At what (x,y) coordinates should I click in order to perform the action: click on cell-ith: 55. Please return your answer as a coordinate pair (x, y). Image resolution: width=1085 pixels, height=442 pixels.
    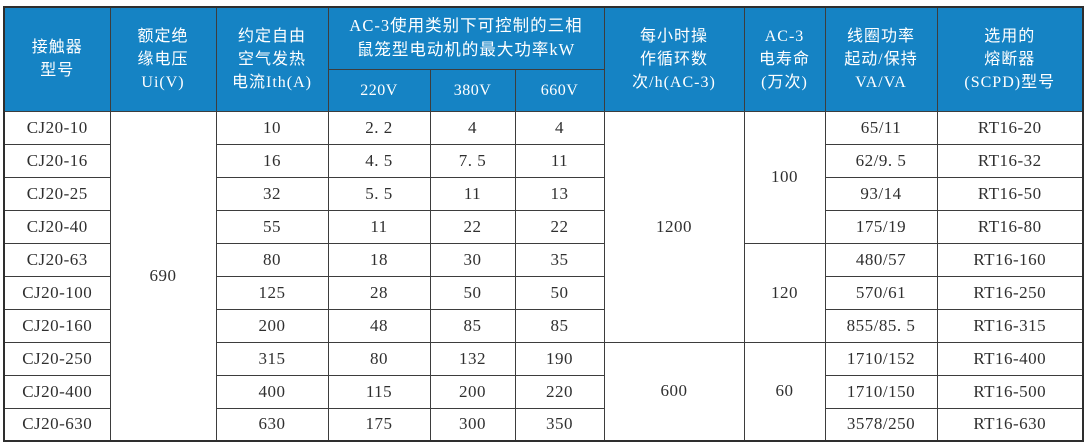
    Looking at the image, I should click on (272, 226).